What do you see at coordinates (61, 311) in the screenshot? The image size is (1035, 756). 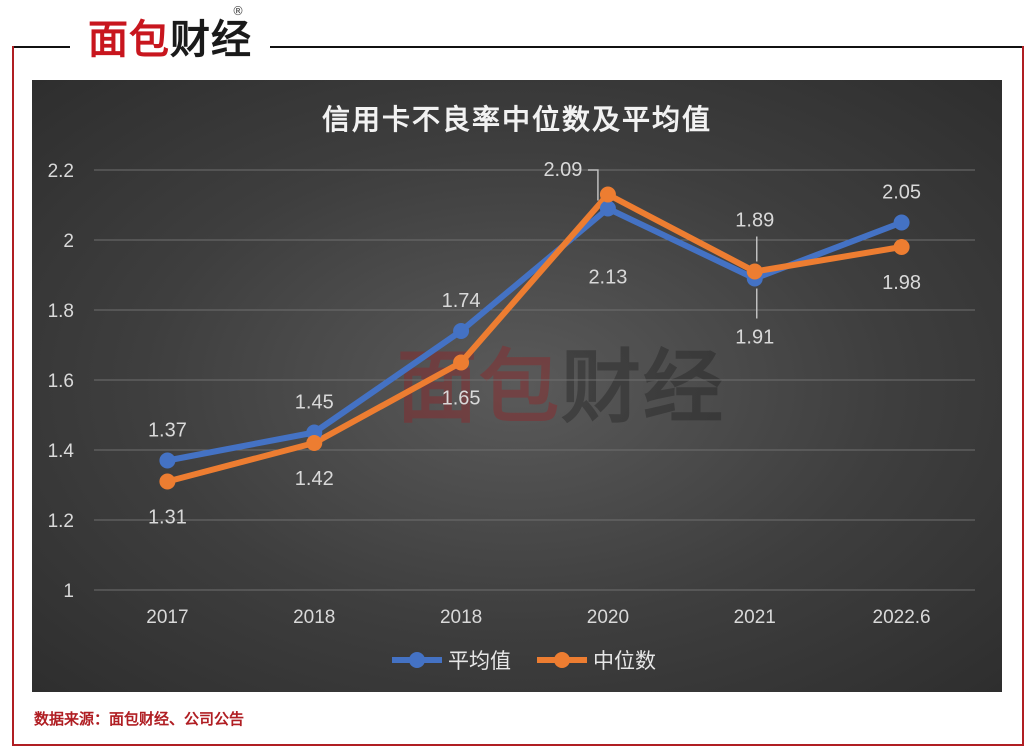 I see `y-tick-label: 1.8` at bounding box center [61, 311].